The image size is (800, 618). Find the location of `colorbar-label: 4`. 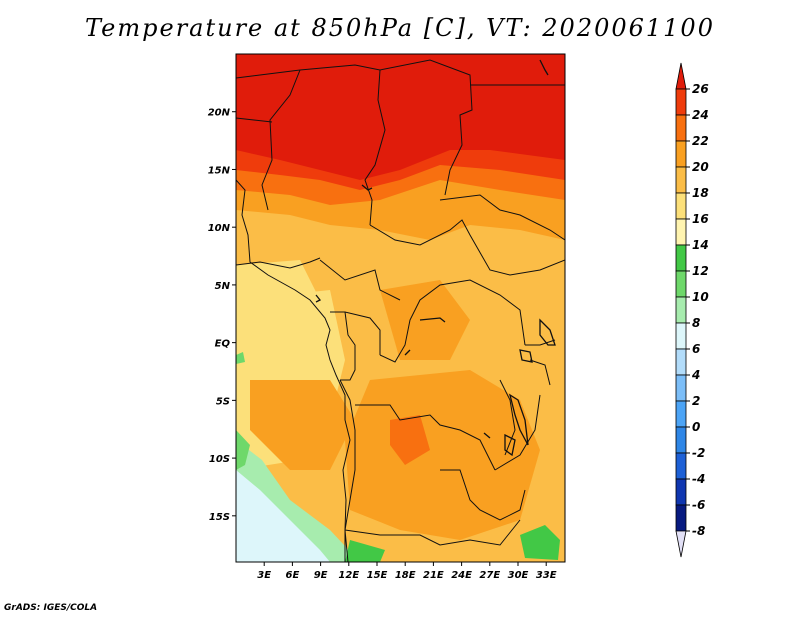

colorbar-label: 4 is located at coordinates (695, 375).